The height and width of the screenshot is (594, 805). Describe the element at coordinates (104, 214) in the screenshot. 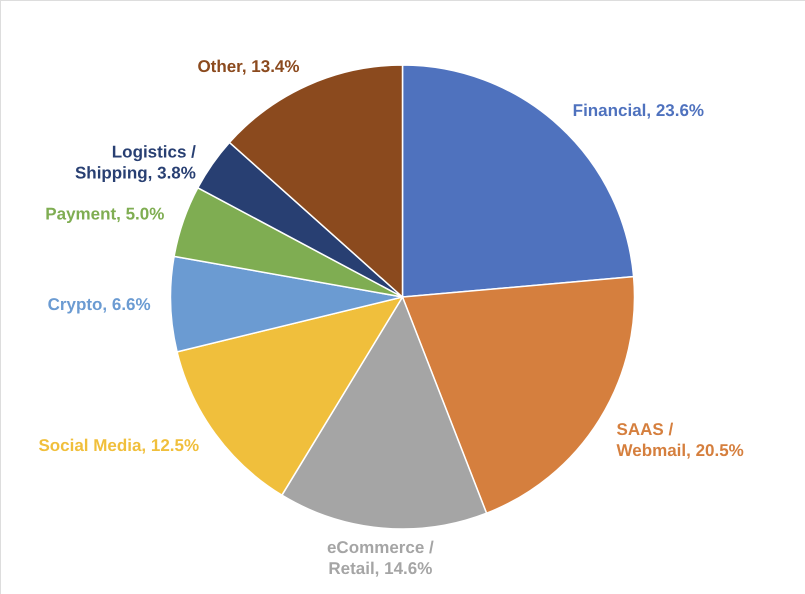

I see `slice-label: Payment, 5.0%` at that location.